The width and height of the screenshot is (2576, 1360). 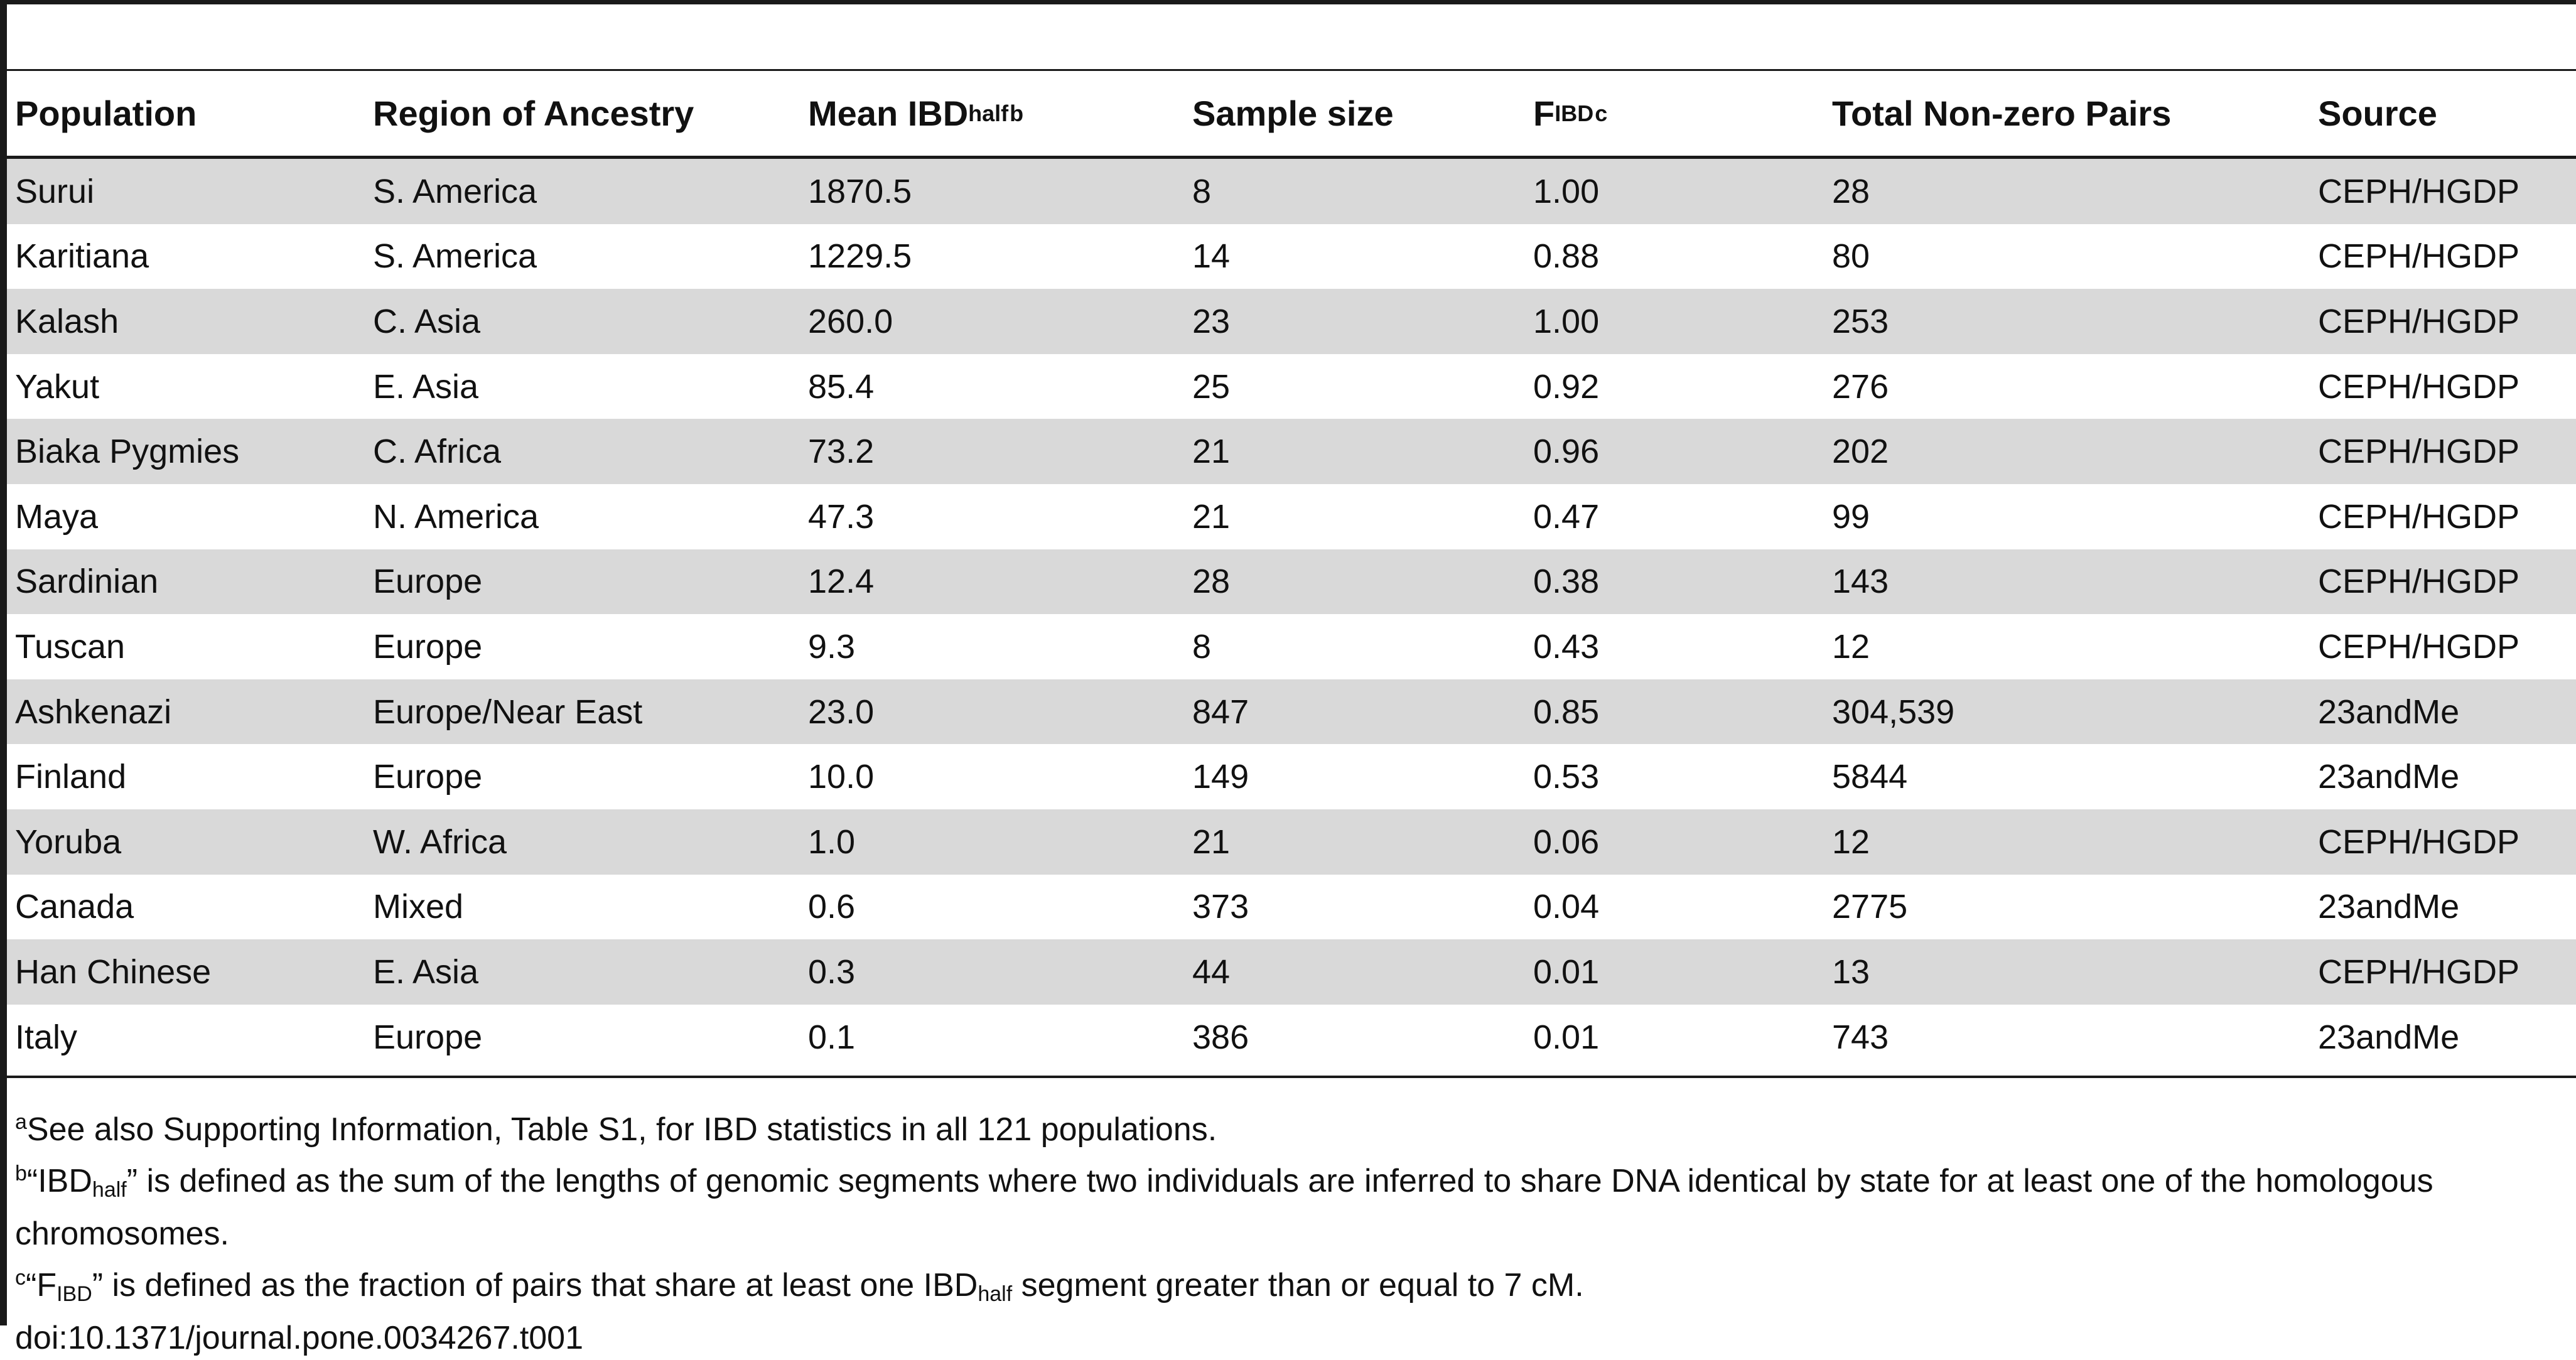 What do you see at coordinates (1851, 516) in the screenshot?
I see `cell-total-pairs: 99` at bounding box center [1851, 516].